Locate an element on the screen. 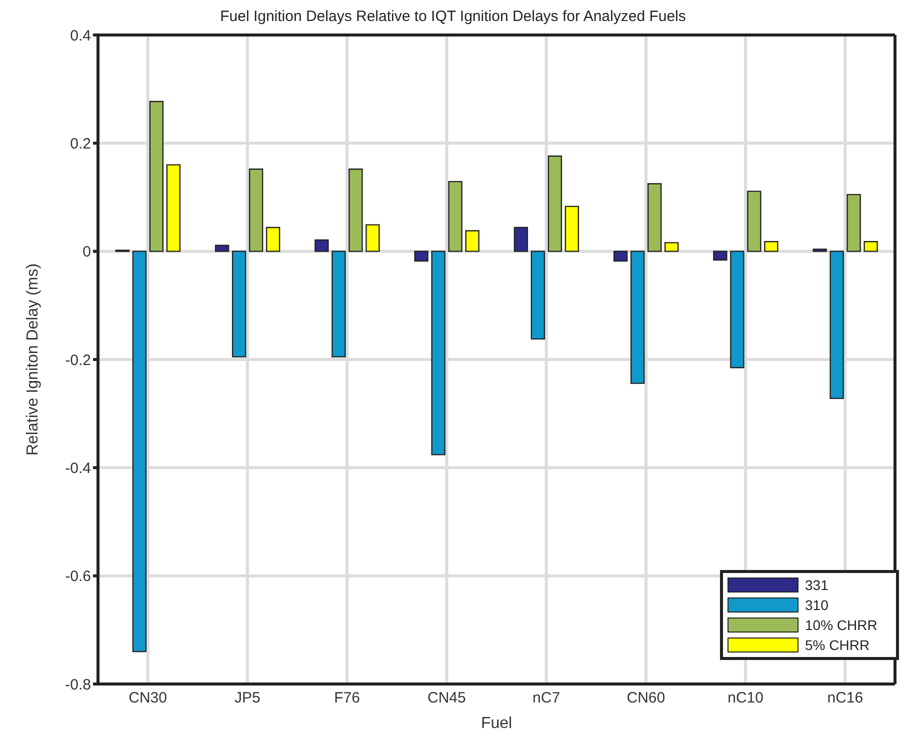 Image resolution: width=907 pixels, height=756 pixels. x-tick-label: nC16 is located at coordinates (845, 698).